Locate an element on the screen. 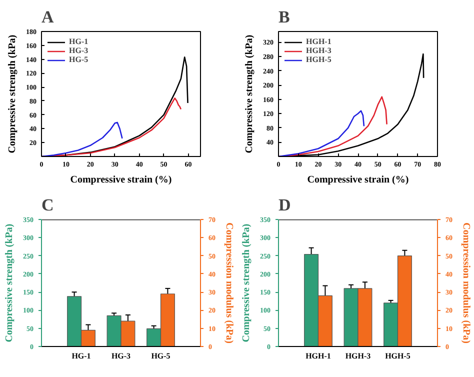 Image resolution: width=474 pixels, height=377 pixels. legend-label: HG-3 is located at coordinates (79, 50).